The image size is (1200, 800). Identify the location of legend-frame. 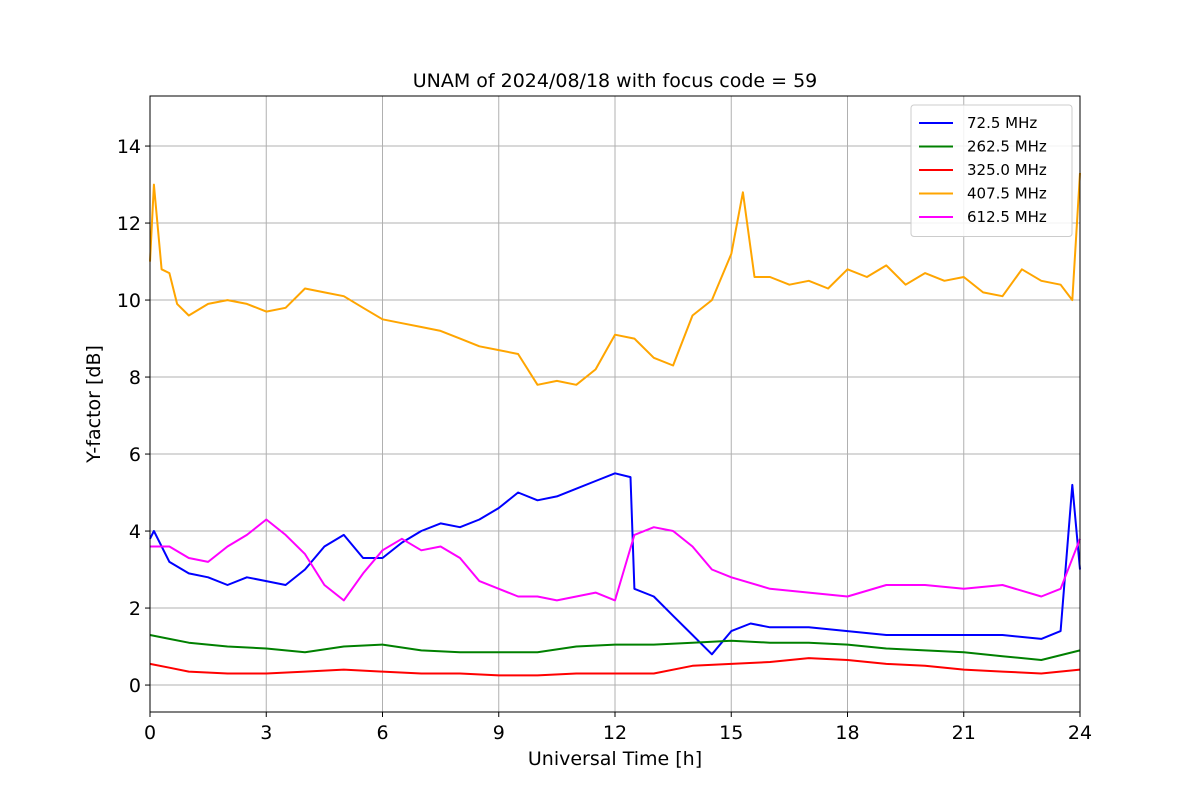
(991, 170).